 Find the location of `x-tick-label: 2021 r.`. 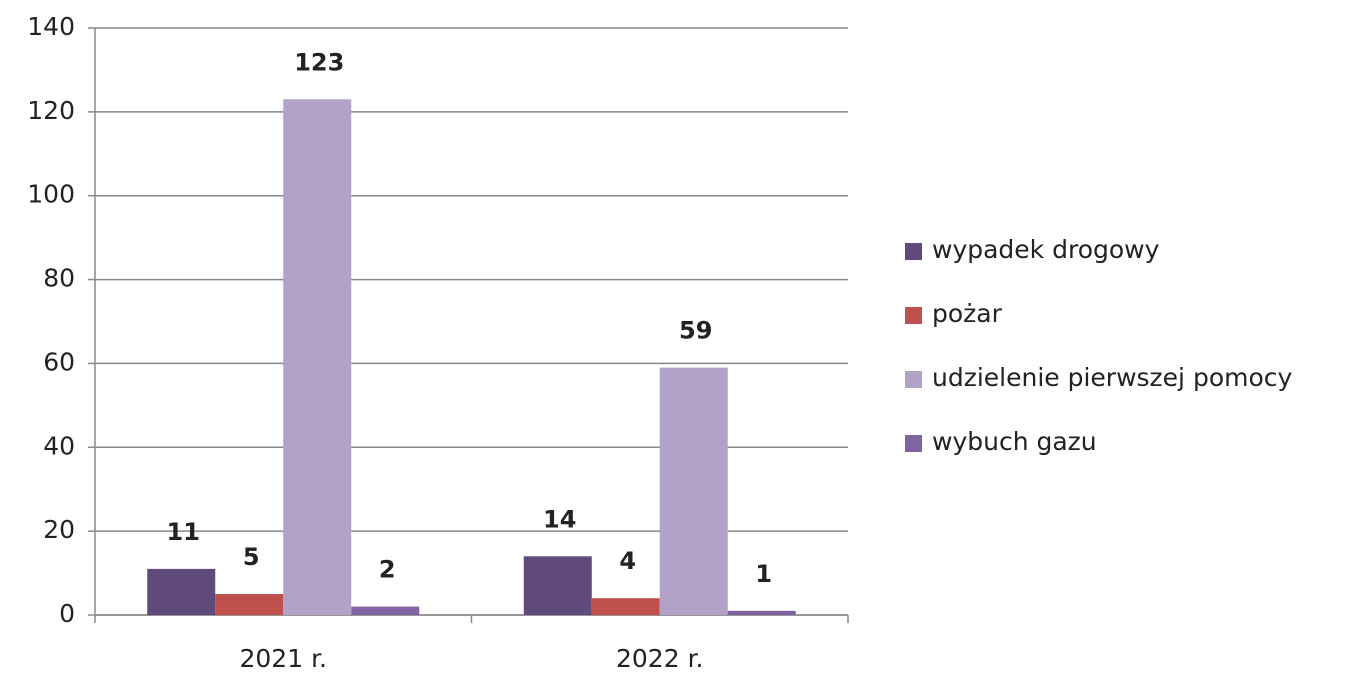

x-tick-label: 2021 r. is located at coordinates (284, 658).